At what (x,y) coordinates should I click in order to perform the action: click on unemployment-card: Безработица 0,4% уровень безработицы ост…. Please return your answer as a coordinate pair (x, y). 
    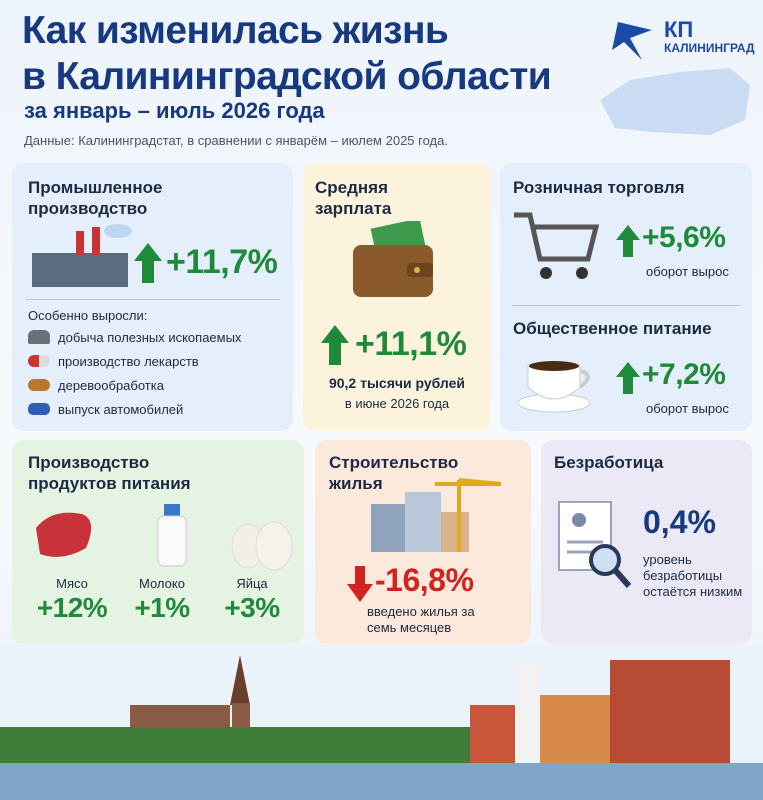
    Looking at the image, I should click on (646, 542).